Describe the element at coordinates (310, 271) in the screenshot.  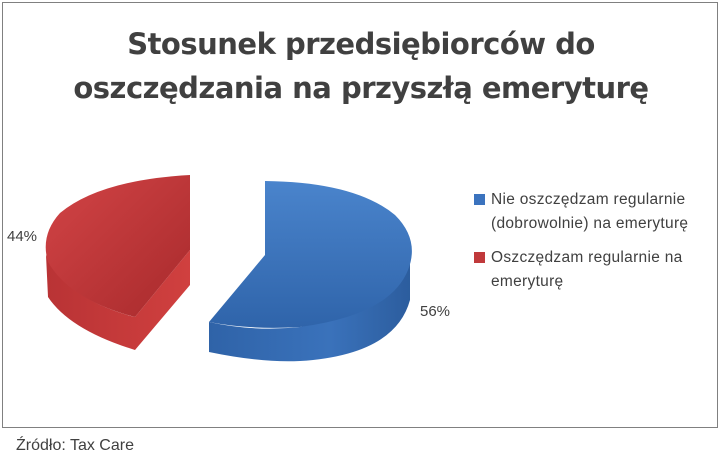
I see `pie-slice-blue` at that location.